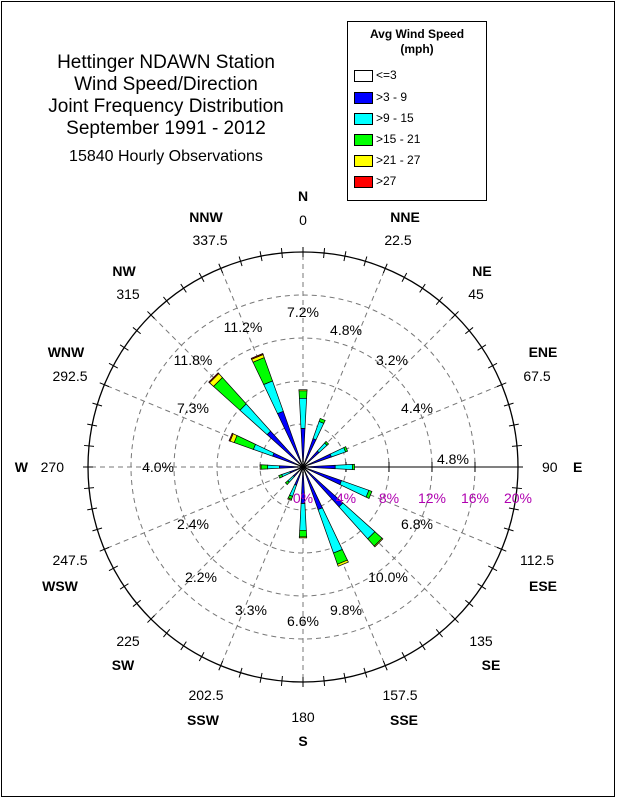  Describe the element at coordinates (60, 586) in the screenshot. I see `direction-name-label: WSW` at that location.